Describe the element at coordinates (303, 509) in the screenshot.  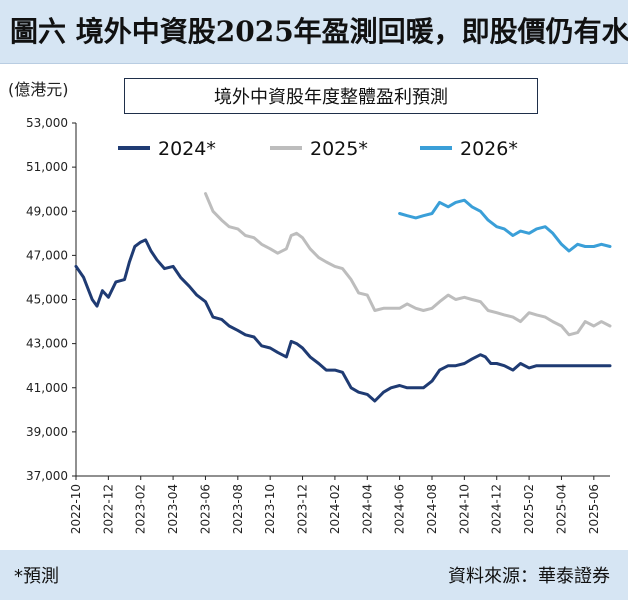
I see `x-tick-label: 2023-12` at that location.